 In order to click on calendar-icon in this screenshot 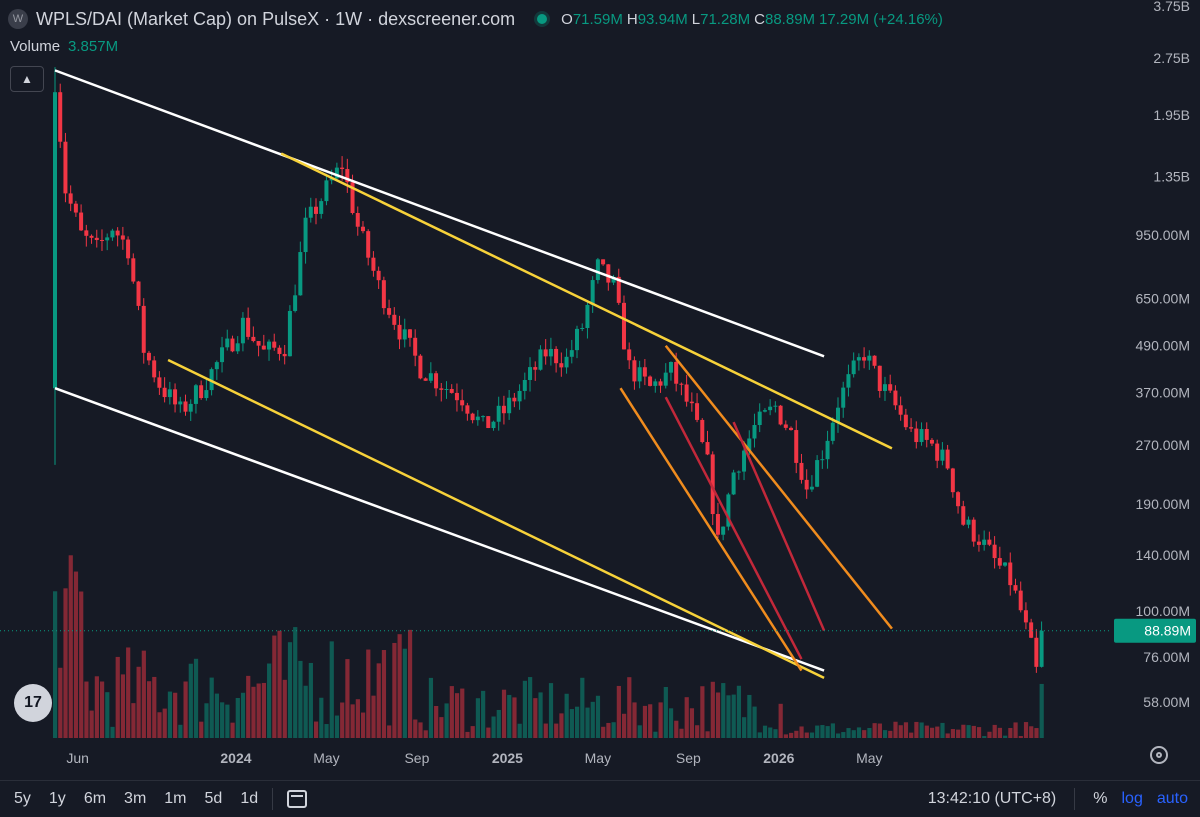, I will do `click(297, 799)`.